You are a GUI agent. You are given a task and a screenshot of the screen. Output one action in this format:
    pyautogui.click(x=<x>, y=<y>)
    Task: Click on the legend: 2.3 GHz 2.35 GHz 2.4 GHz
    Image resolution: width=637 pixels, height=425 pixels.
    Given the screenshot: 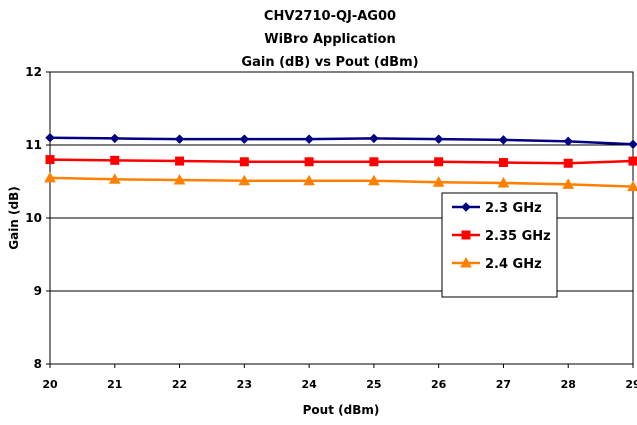 What is the action you would take?
    pyautogui.click(x=499, y=245)
    